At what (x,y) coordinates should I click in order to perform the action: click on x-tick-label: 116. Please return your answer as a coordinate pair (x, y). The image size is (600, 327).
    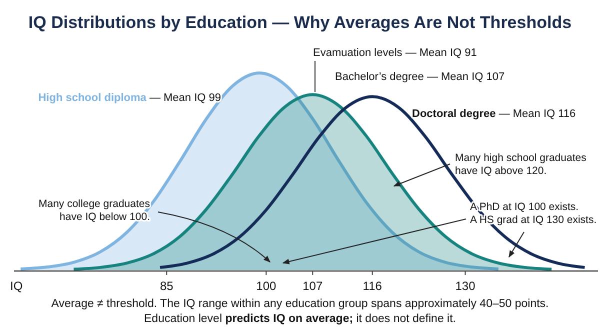
    Looking at the image, I should click on (372, 286).